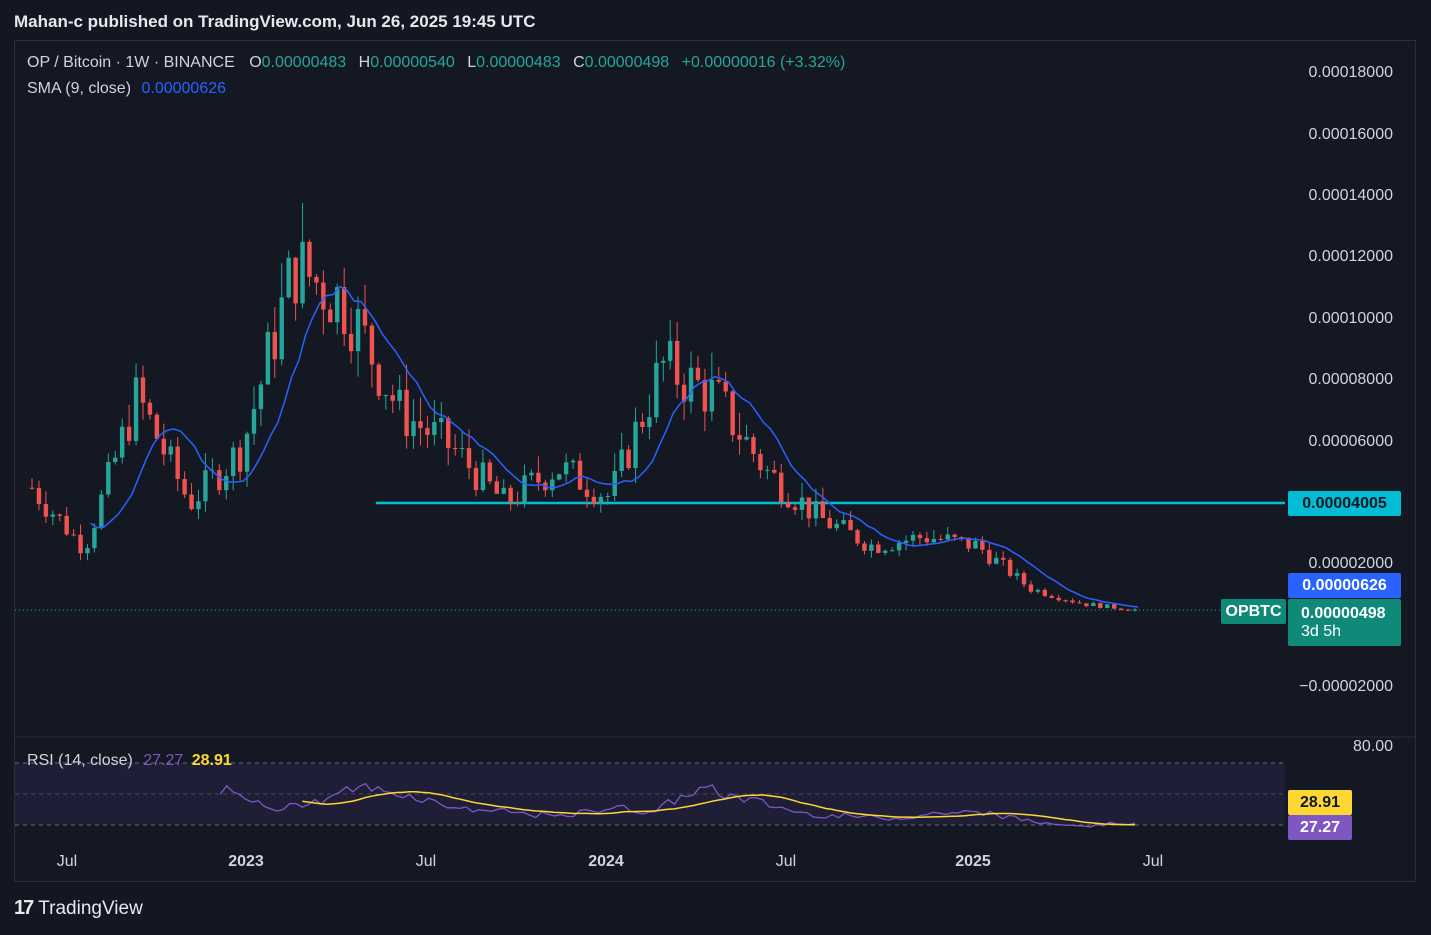 Image resolution: width=1431 pixels, height=935 pixels. I want to click on symbol-tag: OPBTC, so click(1253, 611).